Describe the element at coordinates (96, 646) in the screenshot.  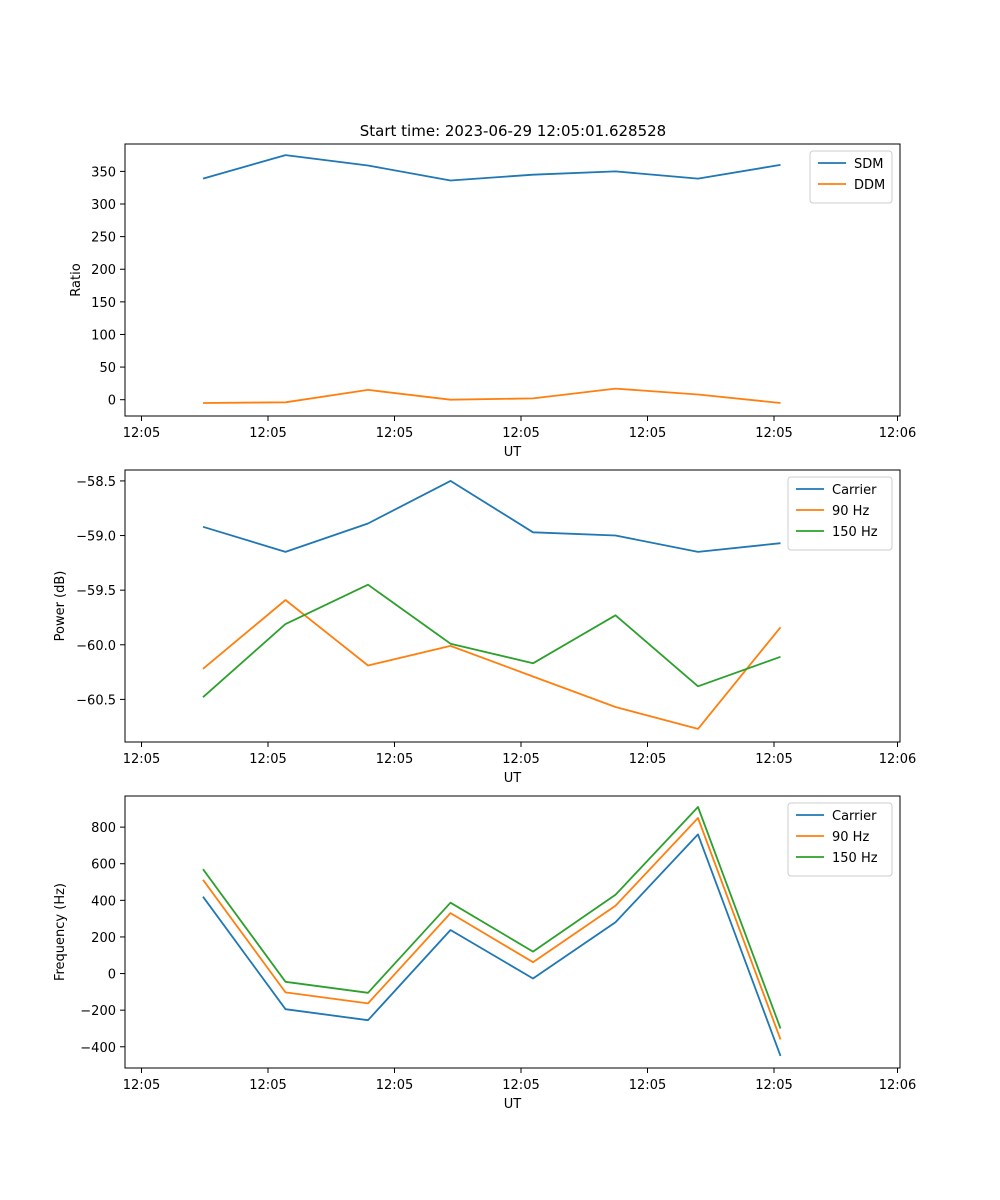
I see `y-tick-label: −60.0` at that location.